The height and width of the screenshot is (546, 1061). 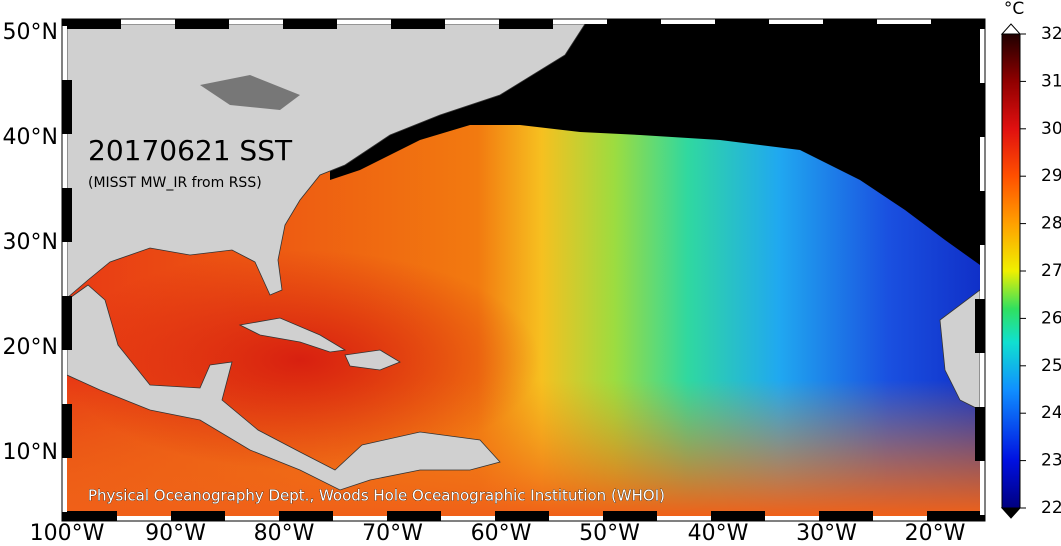 I want to click on lon-label: 80°W, so click(x=284, y=533).